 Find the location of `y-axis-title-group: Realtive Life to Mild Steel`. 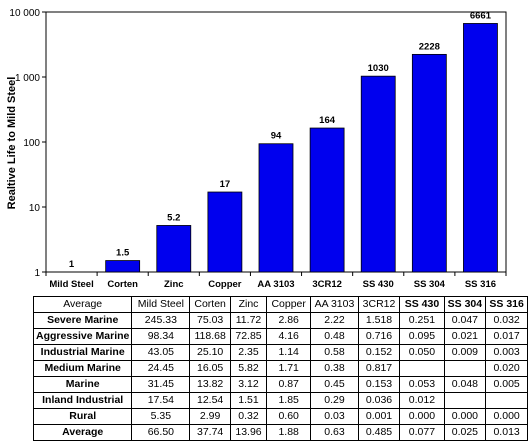

y-axis-title-group: Realtive Life to Mild Steel is located at coordinates (12, 143).